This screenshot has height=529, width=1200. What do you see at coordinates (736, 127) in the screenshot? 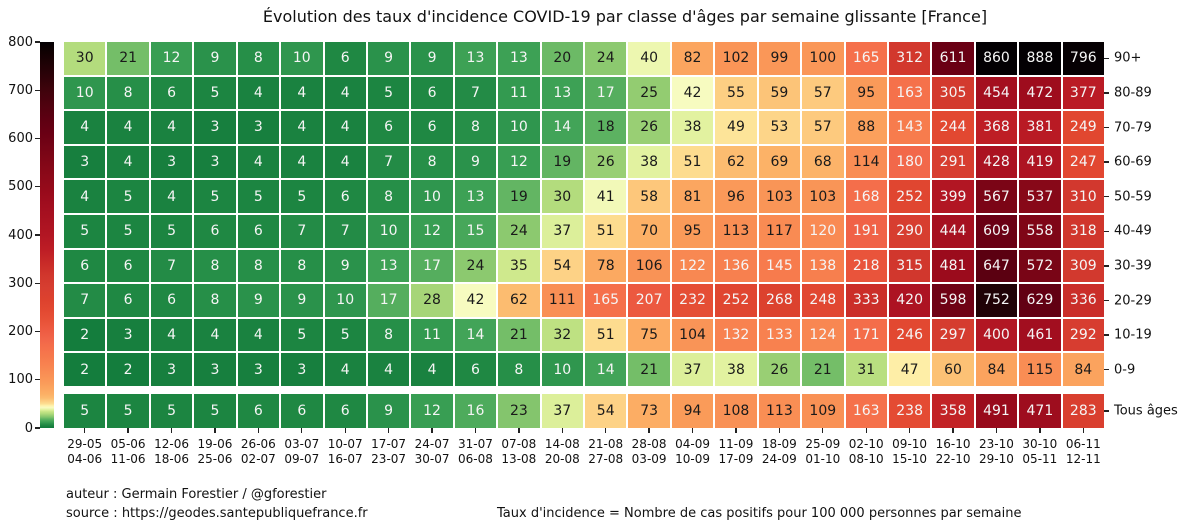
I see `heatmap-cell: 49` at bounding box center [736, 127].